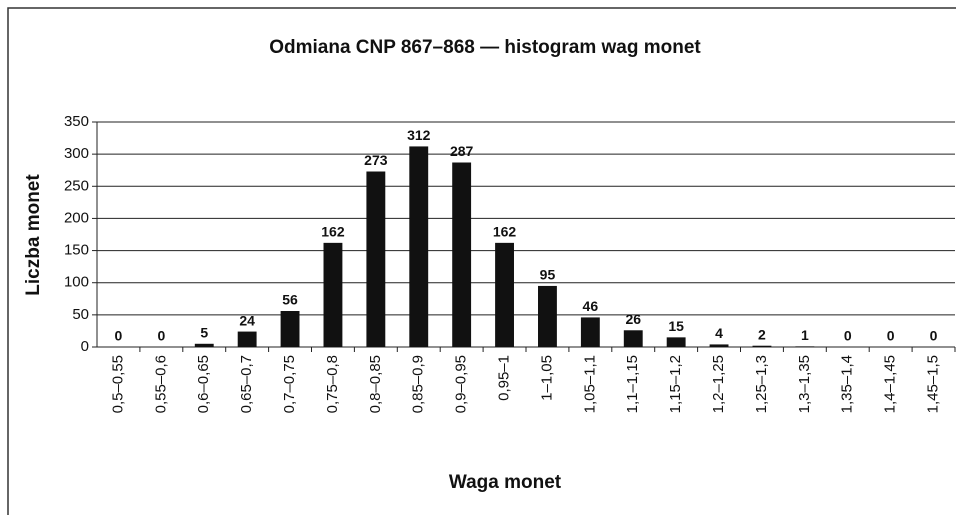 The width and height of the screenshot is (956, 515). I want to click on x-tick-label: 1,35–1,4, so click(847, 384).